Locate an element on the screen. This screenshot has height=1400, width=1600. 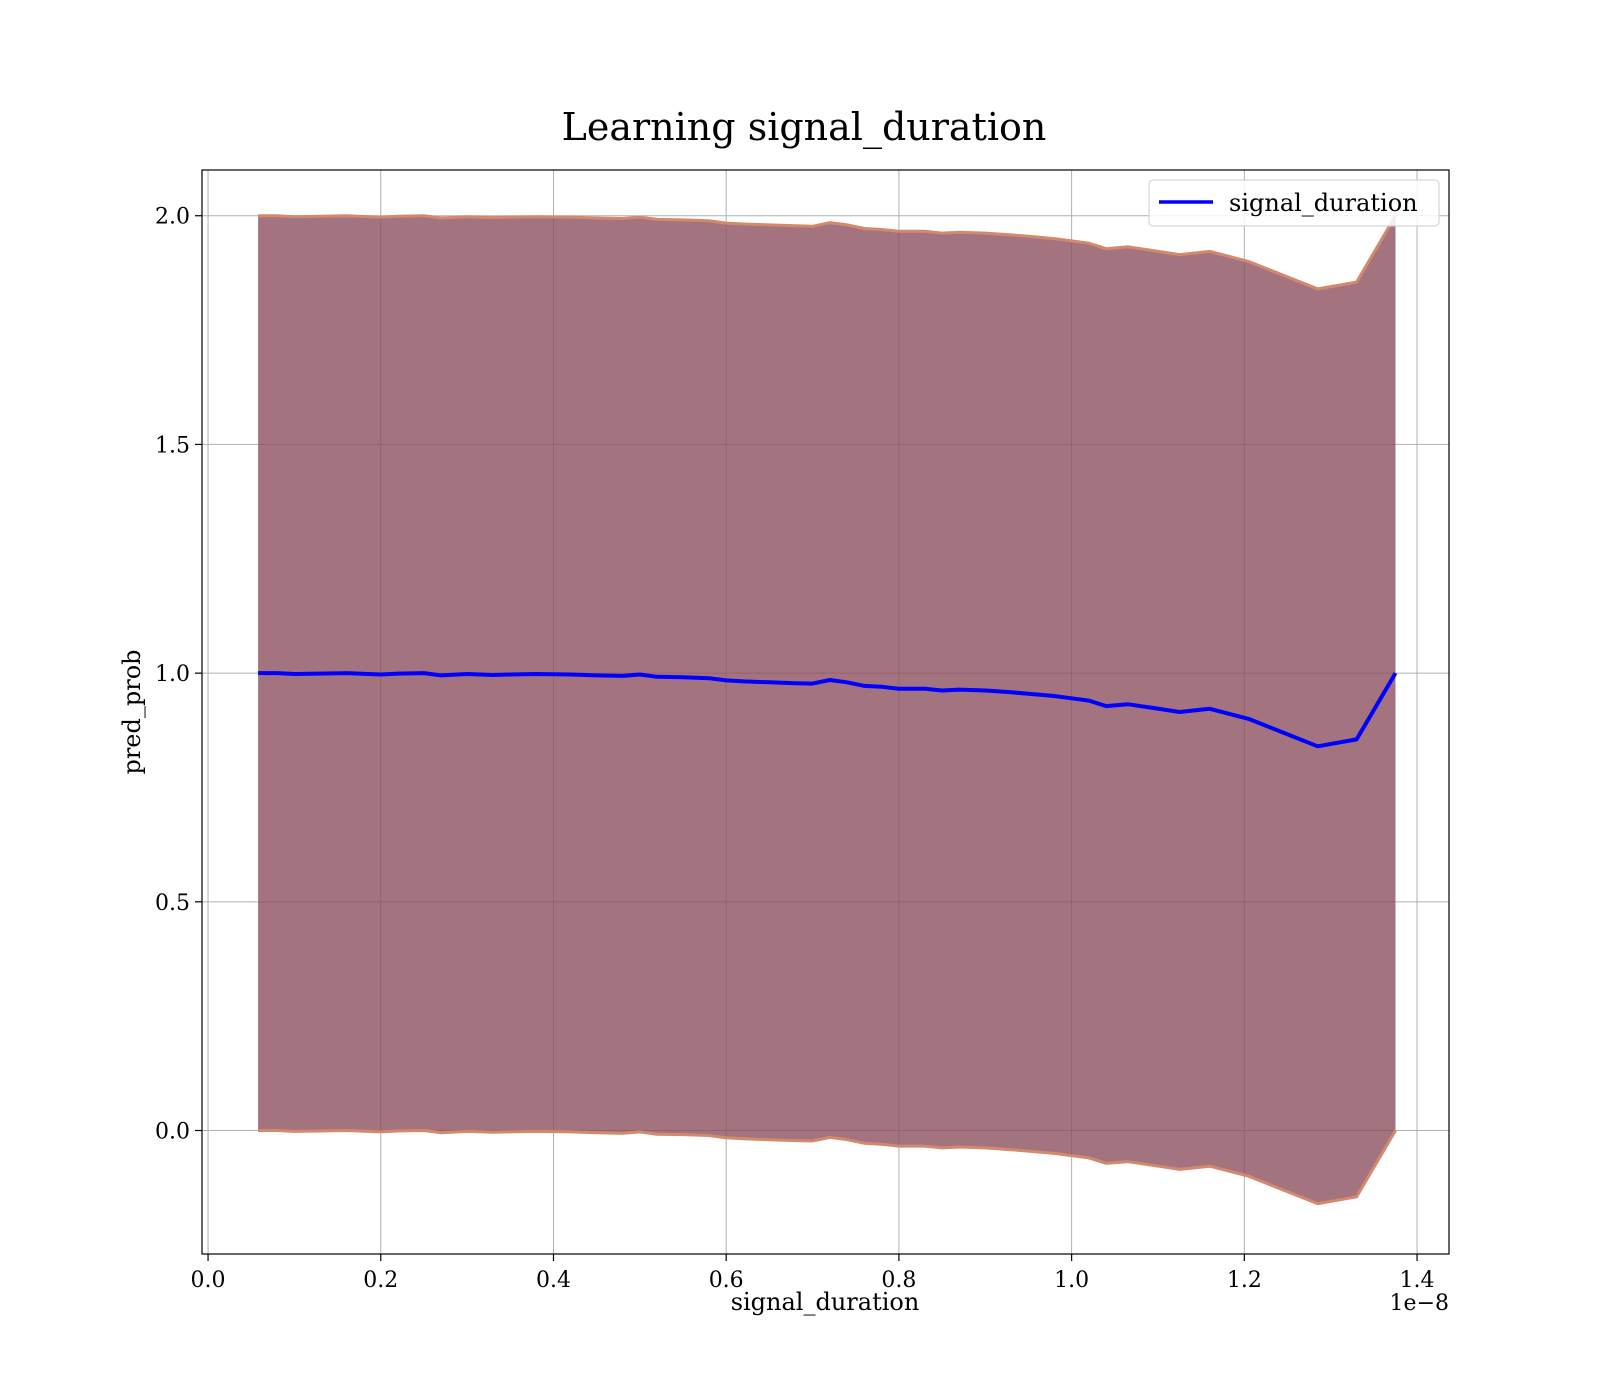
y-axis-label: pred_prob is located at coordinates (132, 711).